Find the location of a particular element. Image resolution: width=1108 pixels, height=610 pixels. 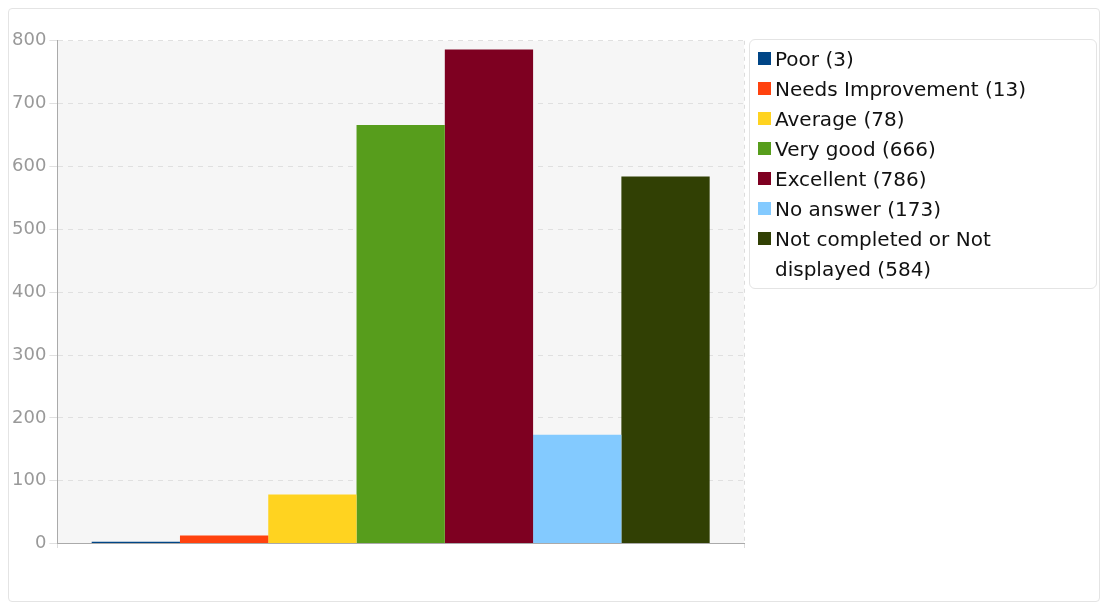

y-tick-label: 100 is located at coordinates (29, 479).